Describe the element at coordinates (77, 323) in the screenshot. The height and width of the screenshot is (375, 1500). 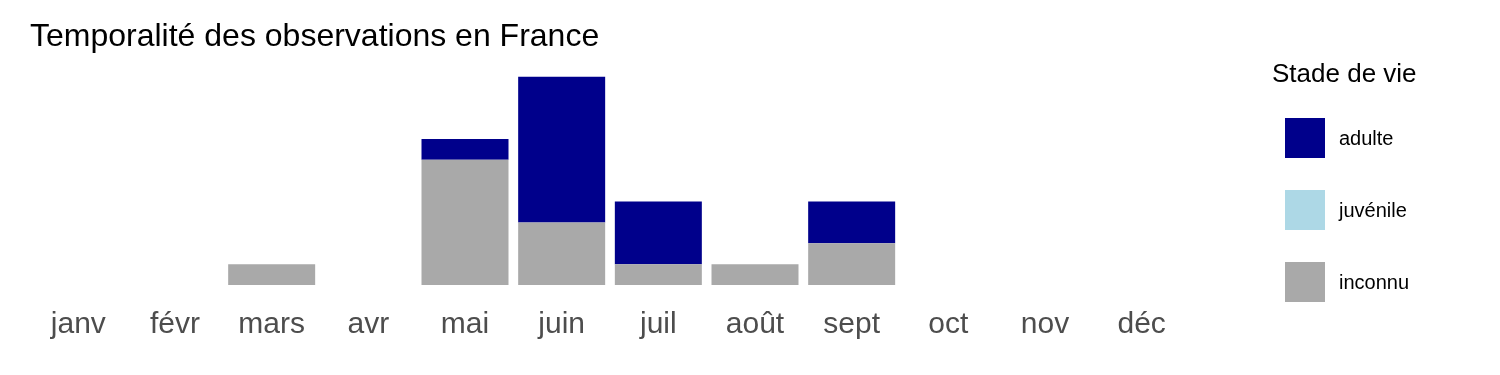
I see `x-tick-label: janv` at that location.